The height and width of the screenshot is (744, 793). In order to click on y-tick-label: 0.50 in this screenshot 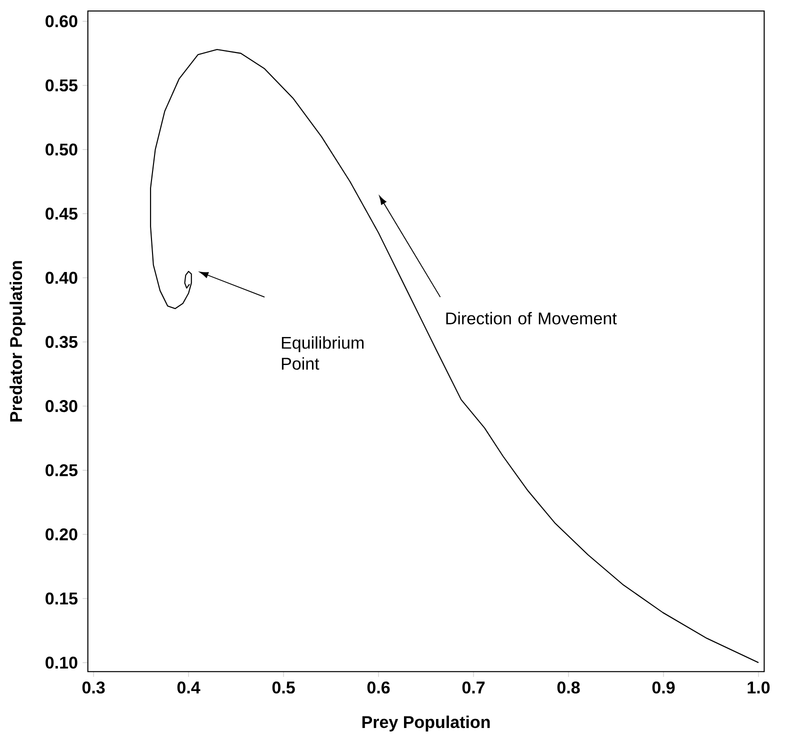, I will do `click(62, 150)`.